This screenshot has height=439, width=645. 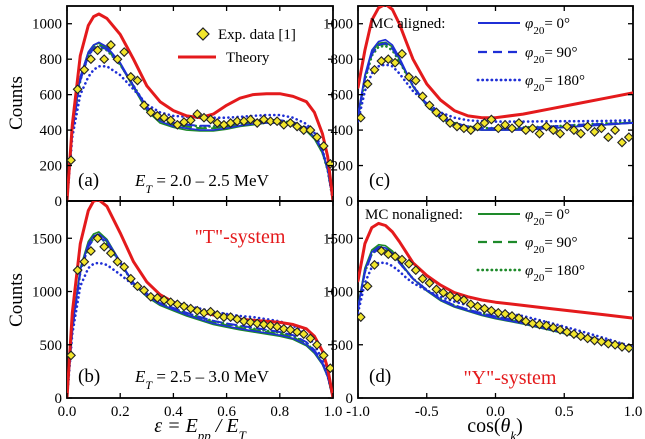 I want to click on energy-range-b: ET = 2.5 – 3.0 MeV, so click(x=202, y=379).